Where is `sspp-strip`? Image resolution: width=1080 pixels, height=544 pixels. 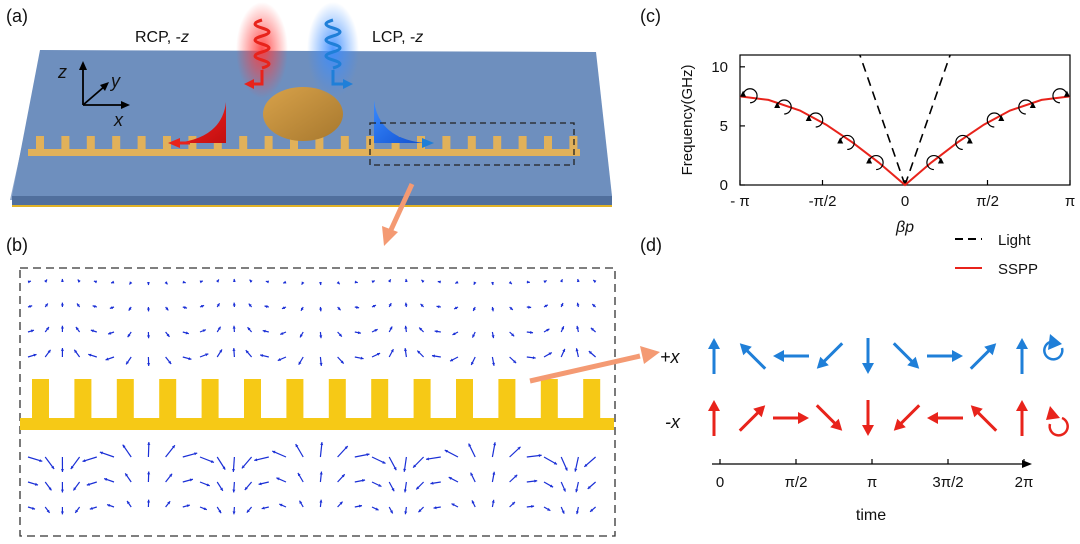
sspp-strip is located at coordinates (317, 424).